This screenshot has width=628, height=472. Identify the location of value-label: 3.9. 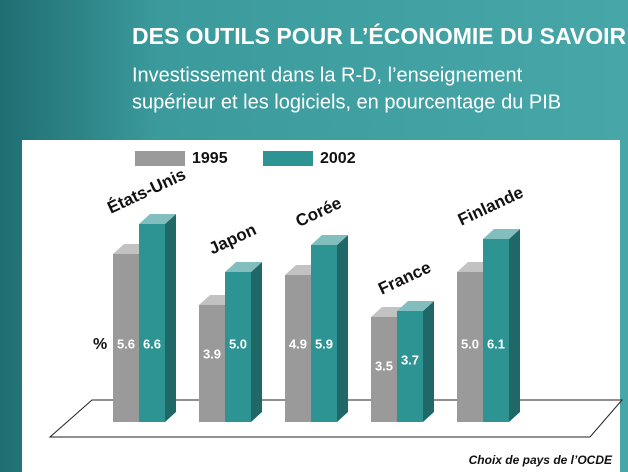
(212, 353).